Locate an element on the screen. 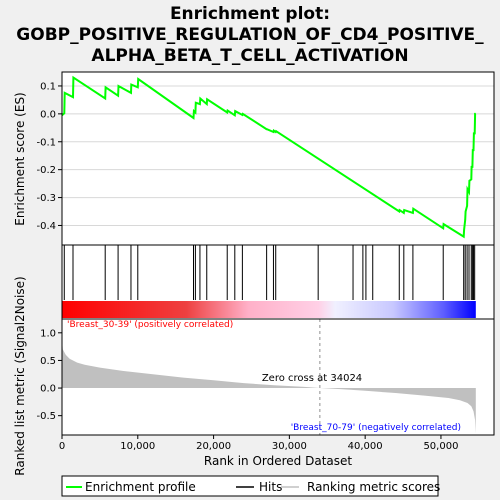 The image size is (500, 500). es-y-tick-label: -0.4 is located at coordinates (46, 226).